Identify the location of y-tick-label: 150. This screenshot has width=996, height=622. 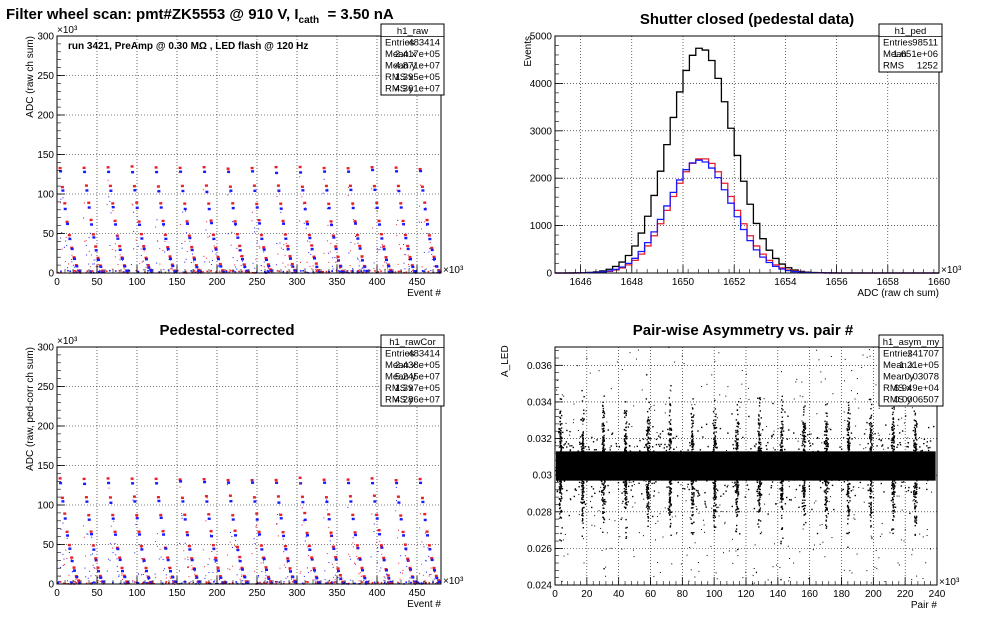
(45, 155).